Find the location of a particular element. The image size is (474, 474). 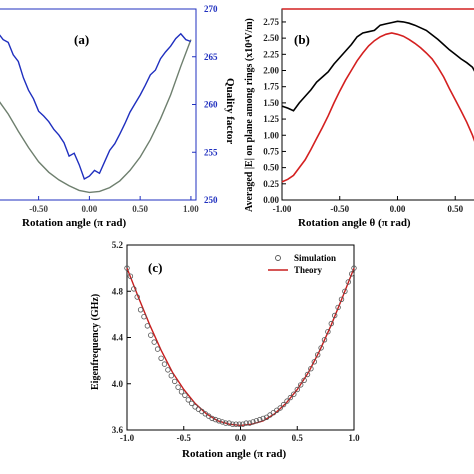

panel-b-x-tick-label: -0.50 is located at coordinates (339, 209).